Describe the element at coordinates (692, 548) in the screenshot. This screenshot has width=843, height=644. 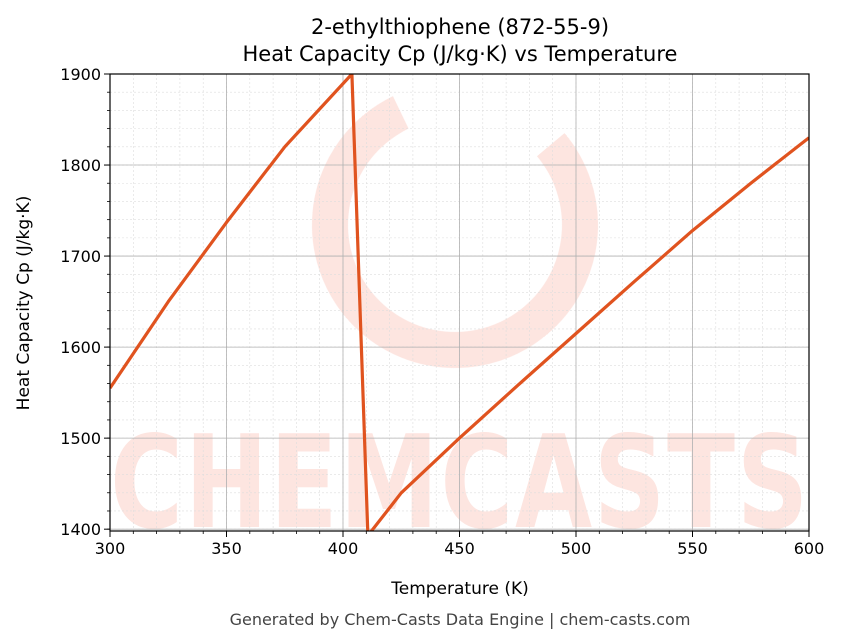
I see `x-tick-label: 550` at that location.